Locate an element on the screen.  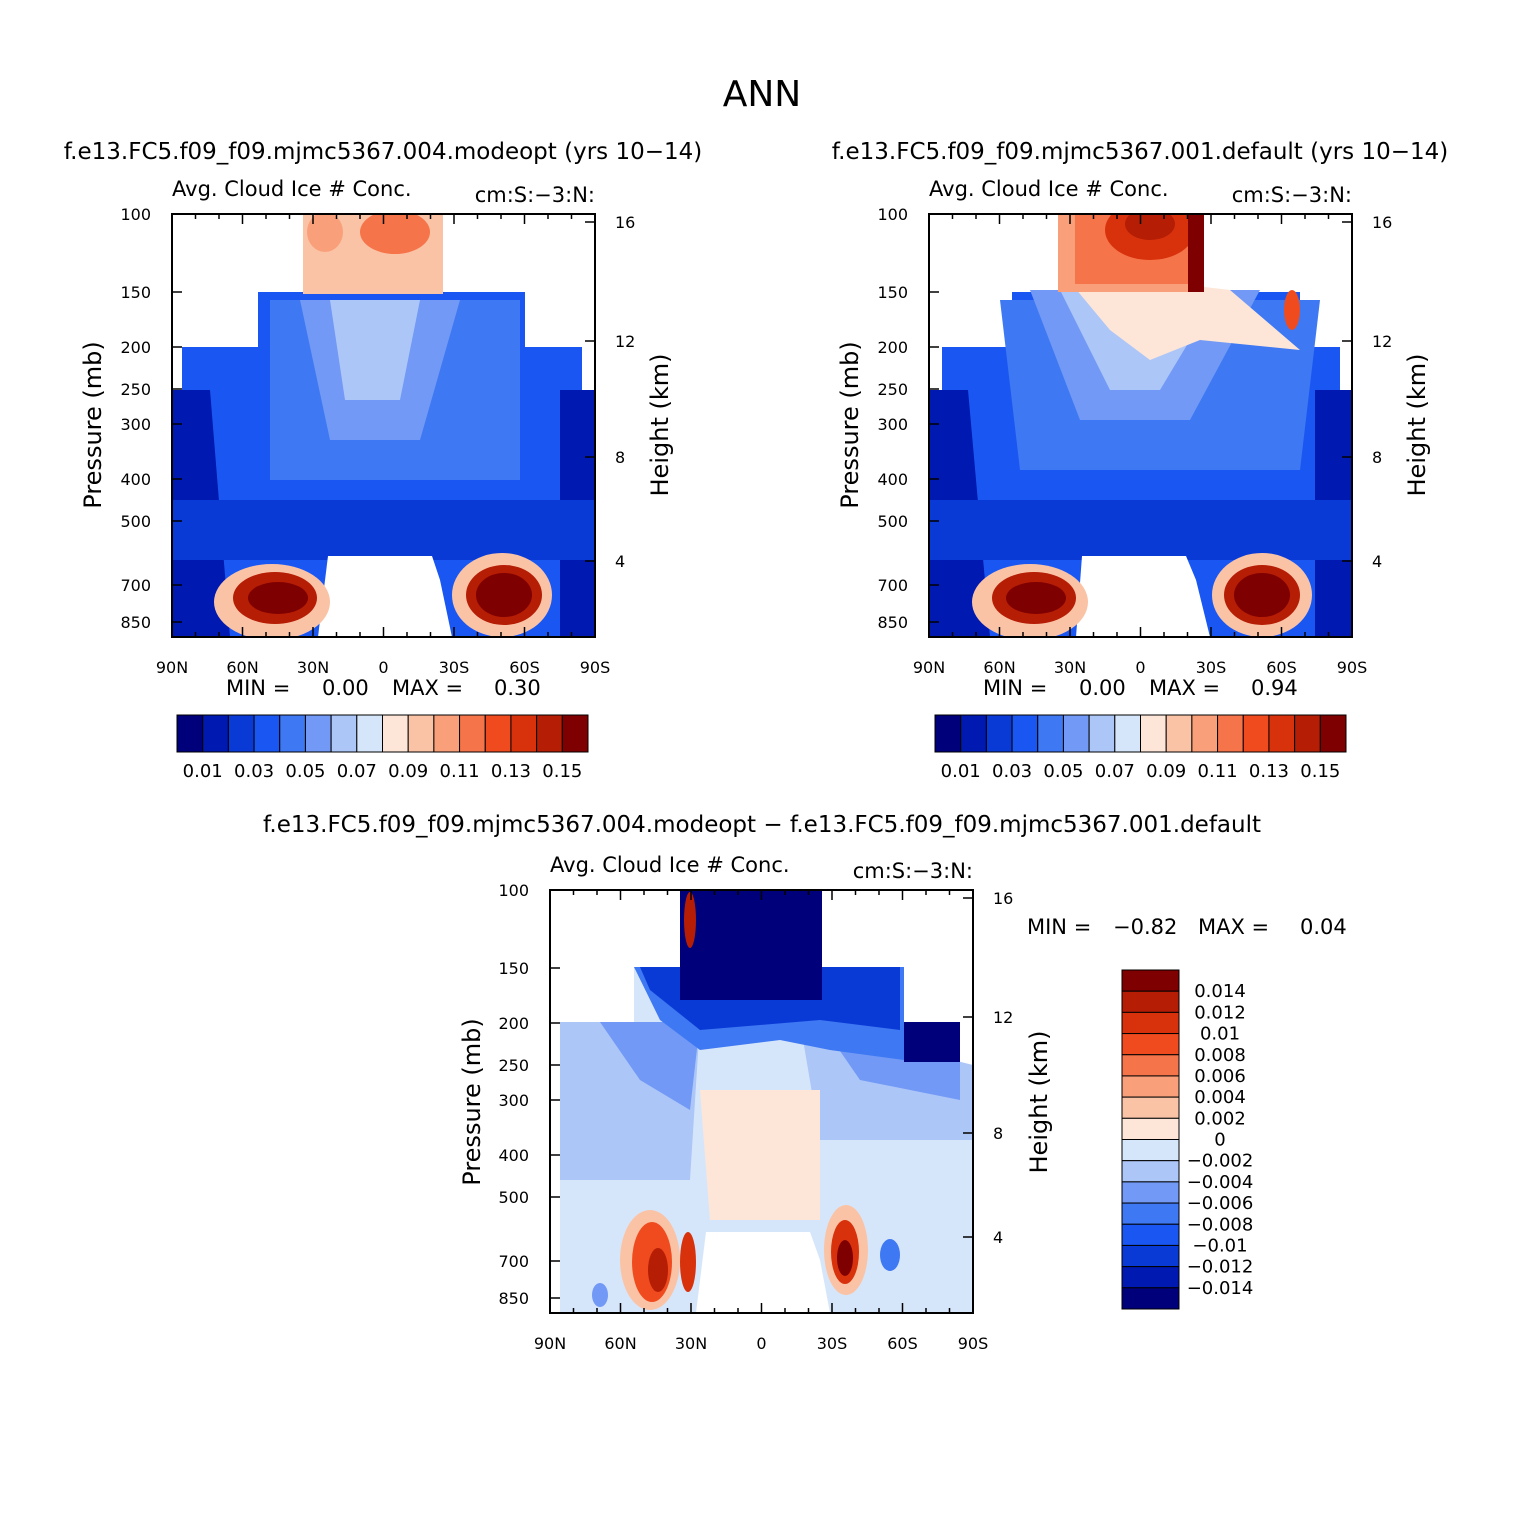
colorbar-label: −0.006 is located at coordinates (1220, 1203).